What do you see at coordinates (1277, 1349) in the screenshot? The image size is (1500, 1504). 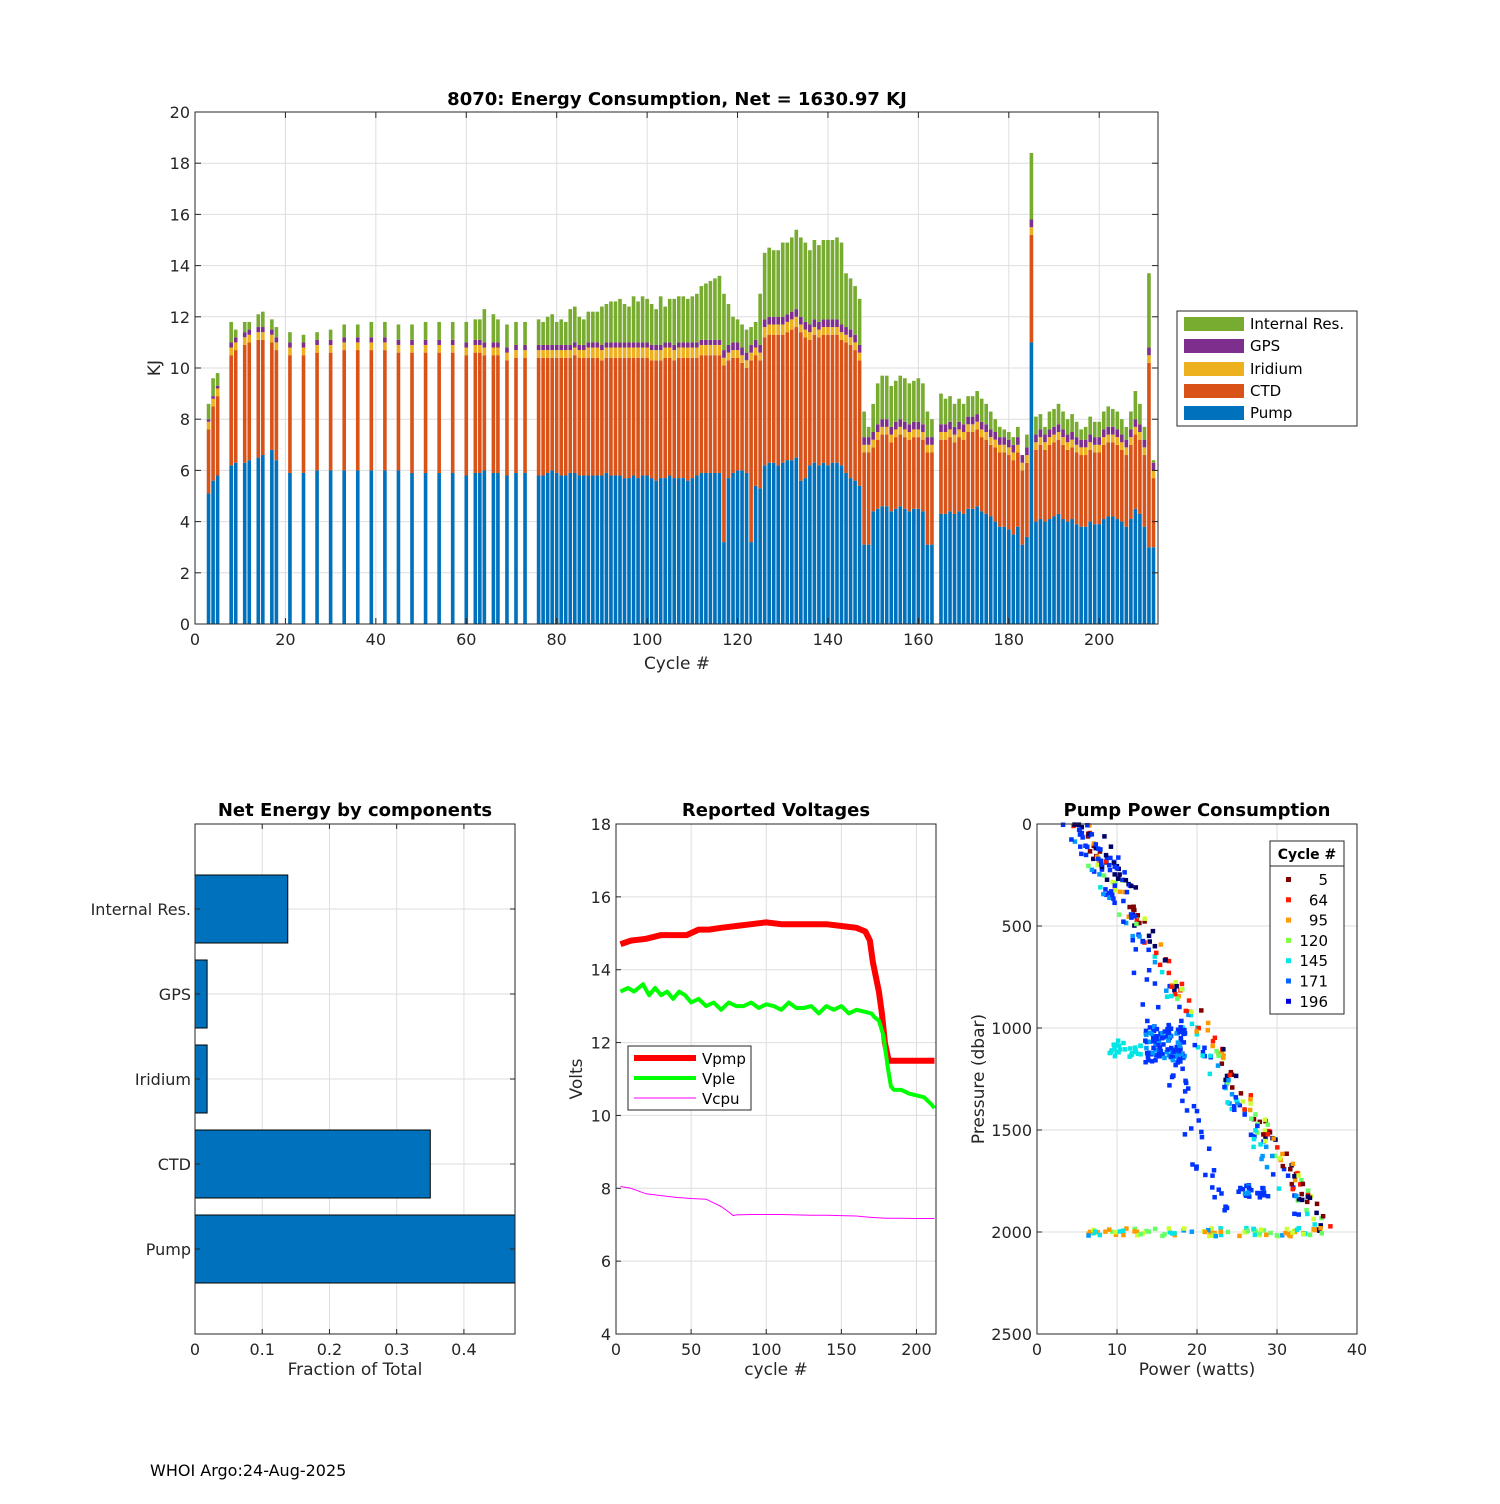 I see `pump-power-xtick-label: 30` at bounding box center [1277, 1349].